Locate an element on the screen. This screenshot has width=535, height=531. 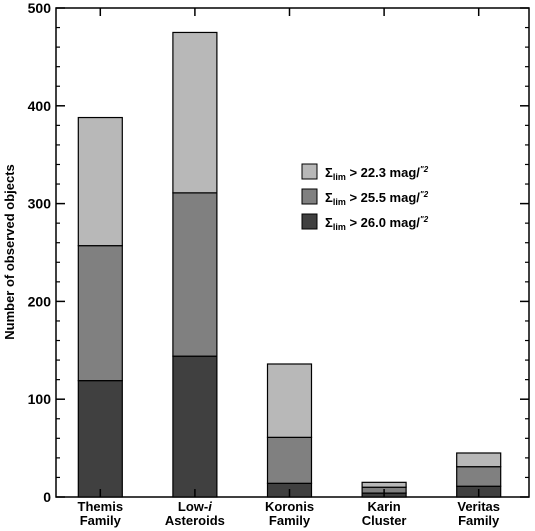
x-tick-label: Low-i Asteroids is located at coordinates (195, 513).